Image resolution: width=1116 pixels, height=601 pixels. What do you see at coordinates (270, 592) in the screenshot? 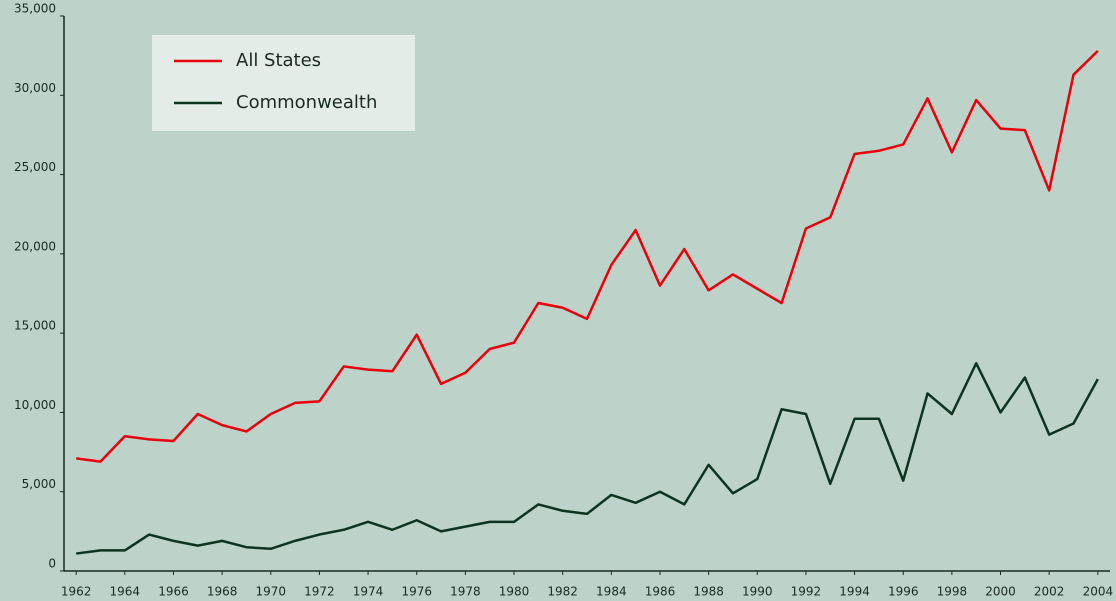
I see `x-tick-label: 1970` at bounding box center [270, 592].